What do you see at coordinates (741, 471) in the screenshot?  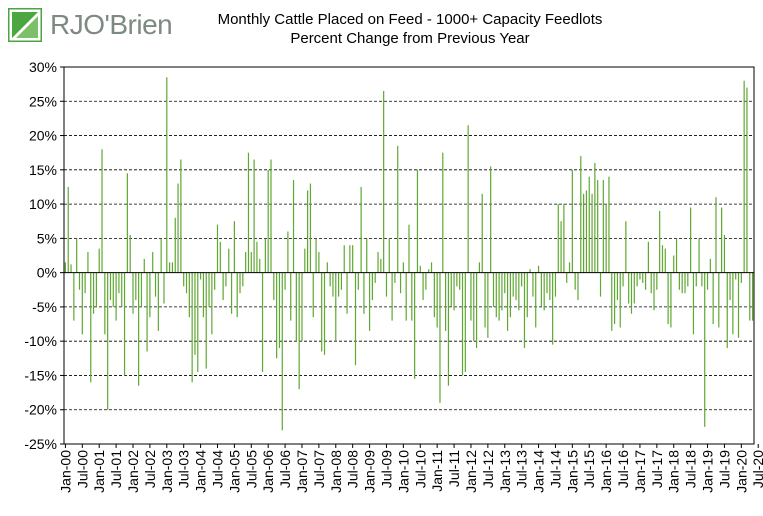 I see `x-tick-label: Jan-20` at bounding box center [741, 471].